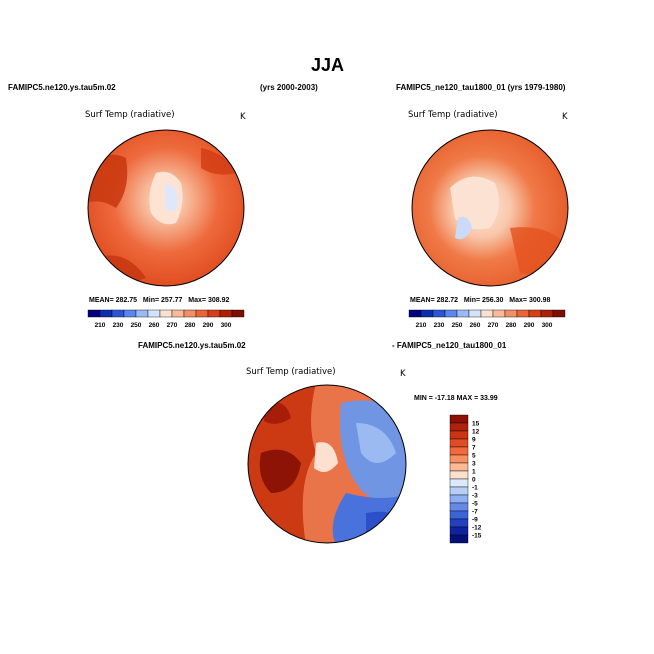 Image resolution: width=654 pixels, height=654 pixels. I want to click on diff-colorbar-tick-label: -5, so click(475, 504).